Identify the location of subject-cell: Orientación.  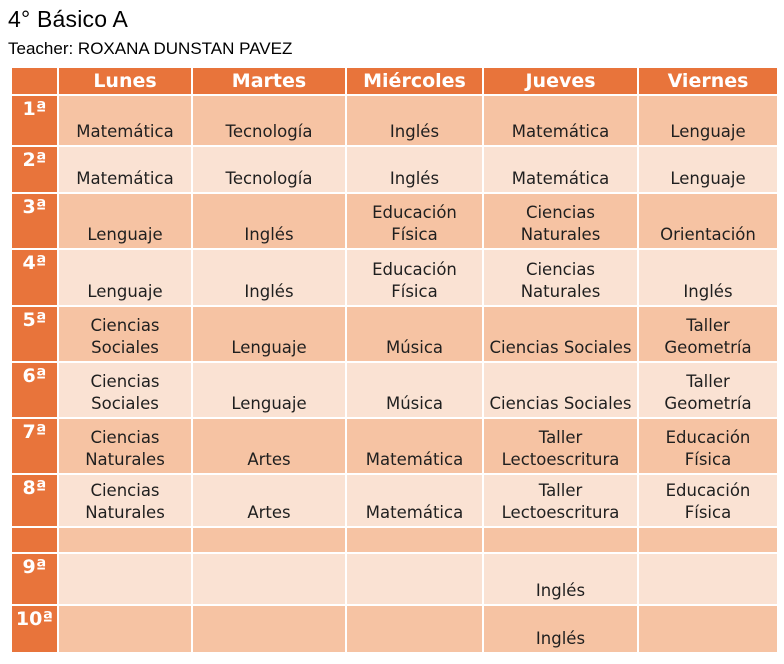
(708, 221).